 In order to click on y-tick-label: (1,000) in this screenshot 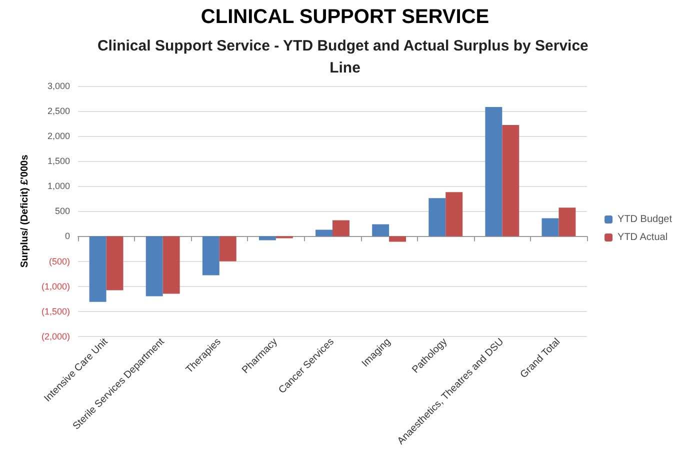, I will do `click(55, 286)`.